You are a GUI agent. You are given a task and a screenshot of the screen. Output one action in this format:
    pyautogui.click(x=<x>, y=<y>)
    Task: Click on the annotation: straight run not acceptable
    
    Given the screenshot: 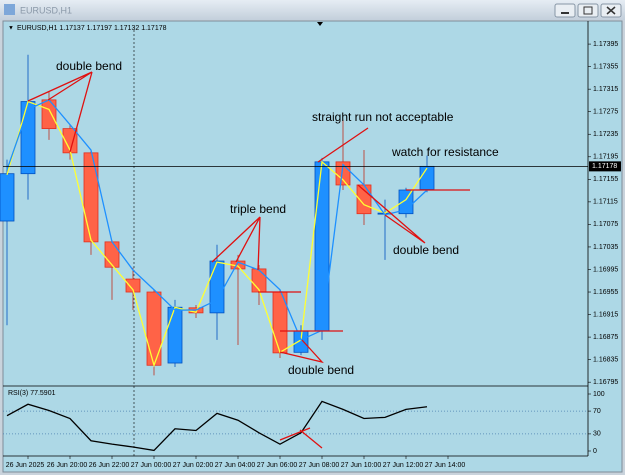 What is the action you would take?
    pyautogui.click(x=383, y=117)
    